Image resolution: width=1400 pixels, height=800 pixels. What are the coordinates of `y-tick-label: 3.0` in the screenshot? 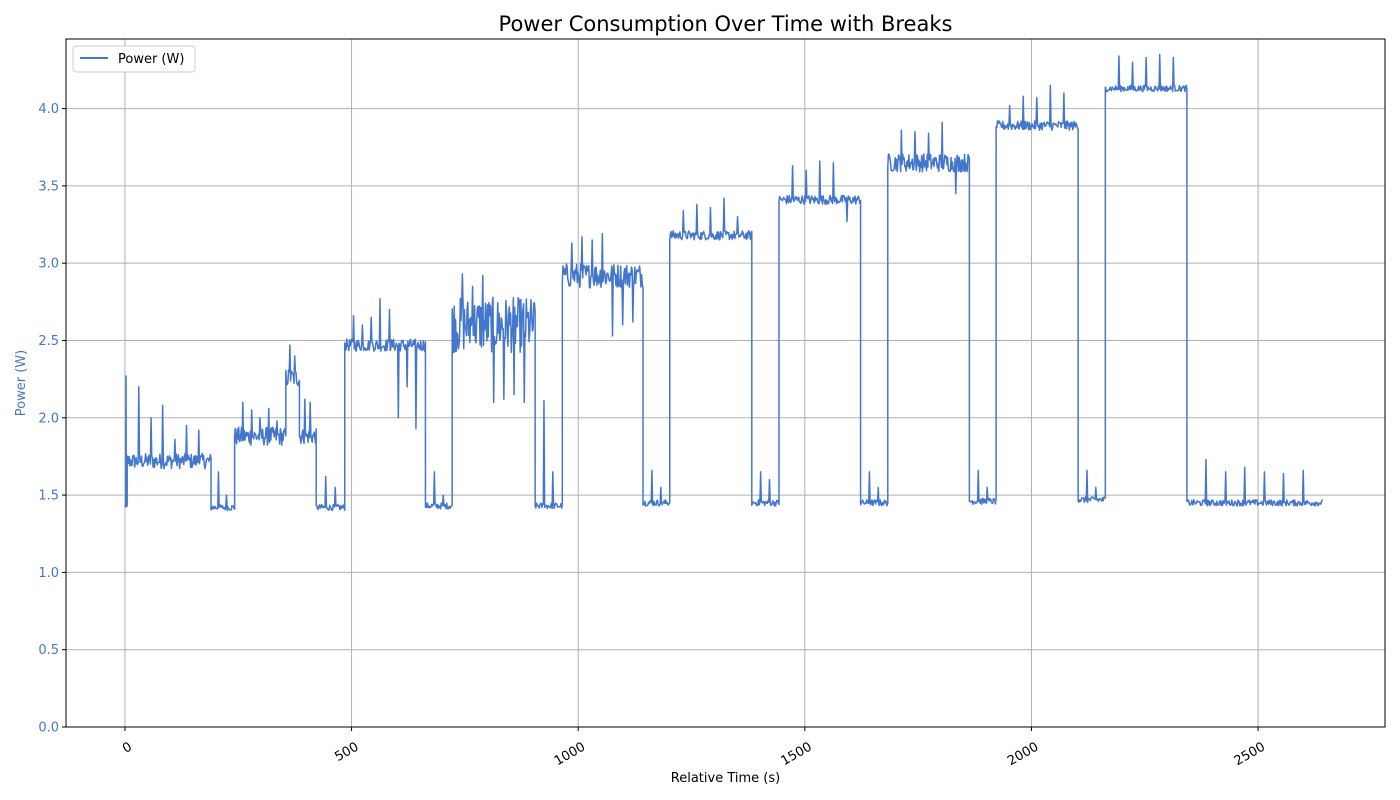 It's located at (48, 264).